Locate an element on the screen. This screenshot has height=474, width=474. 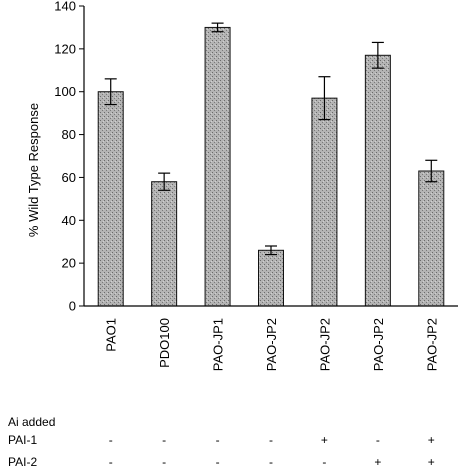
y-axis-title: % Wild Type Response is located at coordinates (33, 170).